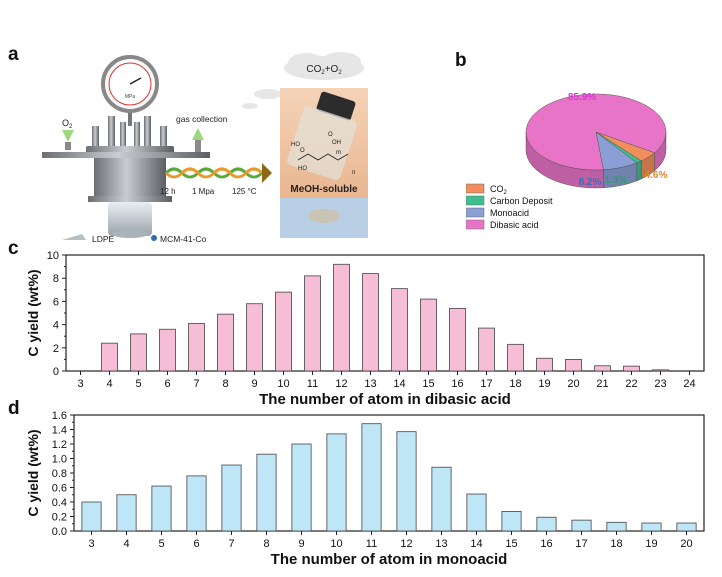 The image size is (722, 577). Describe the element at coordinates (134, 239) in the screenshot. I see `schematic-legend: LDPE MCM-41-Co` at that location.